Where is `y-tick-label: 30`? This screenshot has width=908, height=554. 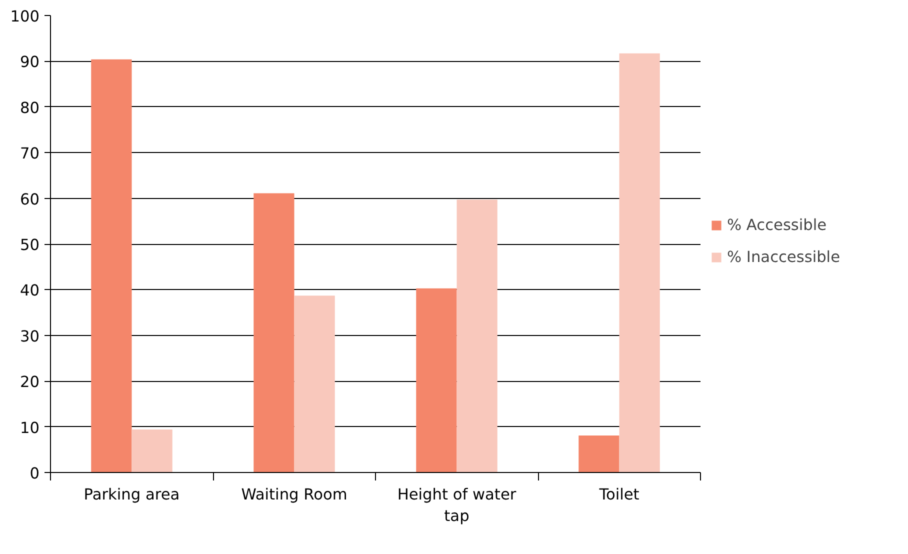
y-tick-label: 30 is located at coordinates (30, 336).